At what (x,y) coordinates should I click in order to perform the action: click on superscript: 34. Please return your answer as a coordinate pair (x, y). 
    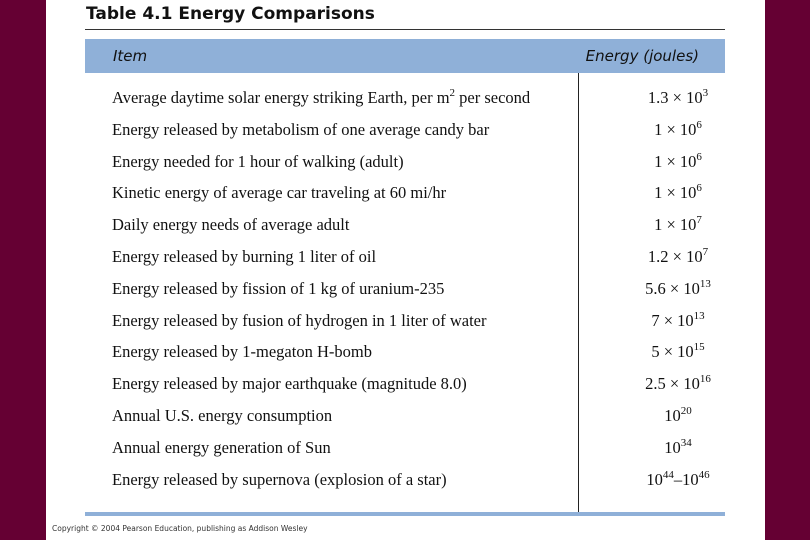
    Looking at the image, I should click on (686, 442).